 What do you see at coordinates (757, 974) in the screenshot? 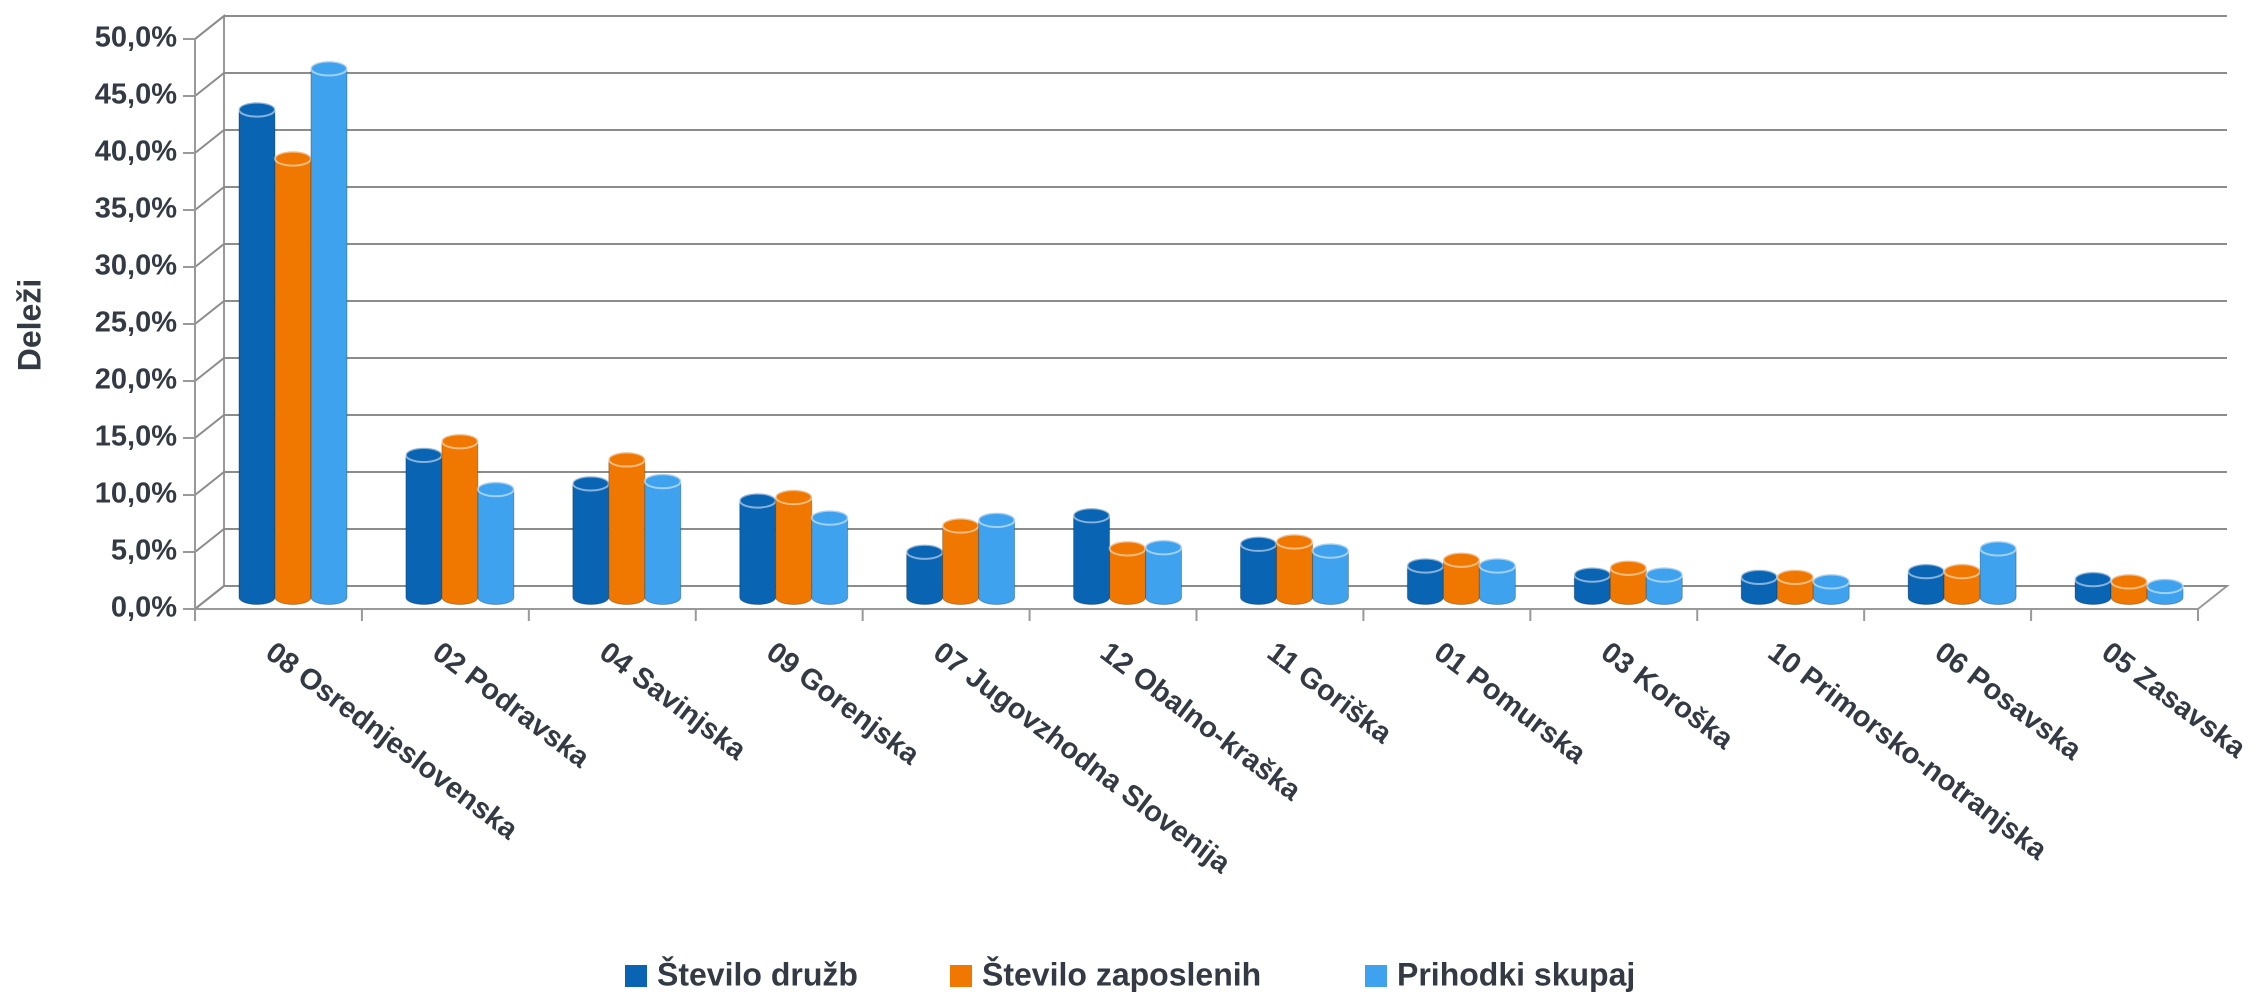
I see `legend-label: Število družb` at bounding box center [757, 974].